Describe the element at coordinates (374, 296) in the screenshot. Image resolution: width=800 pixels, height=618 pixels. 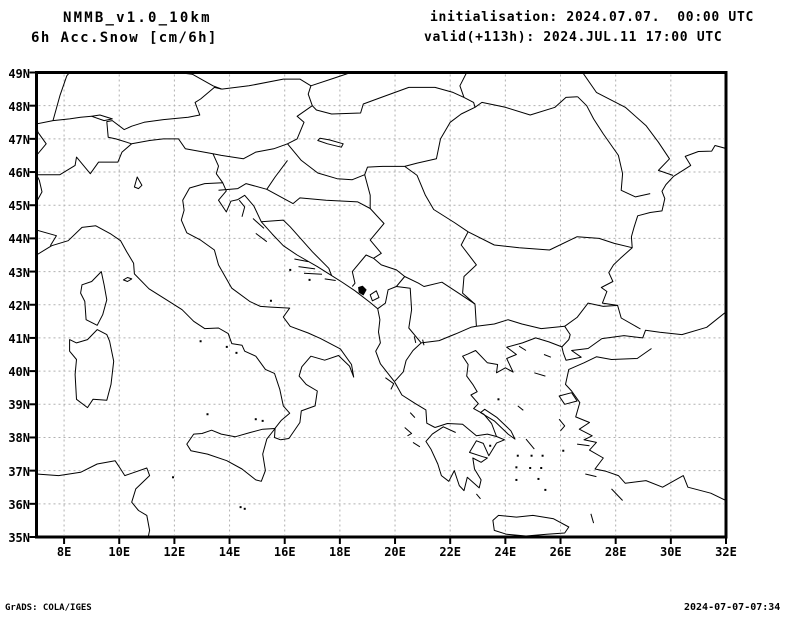
I see `lake-scutari` at that location.